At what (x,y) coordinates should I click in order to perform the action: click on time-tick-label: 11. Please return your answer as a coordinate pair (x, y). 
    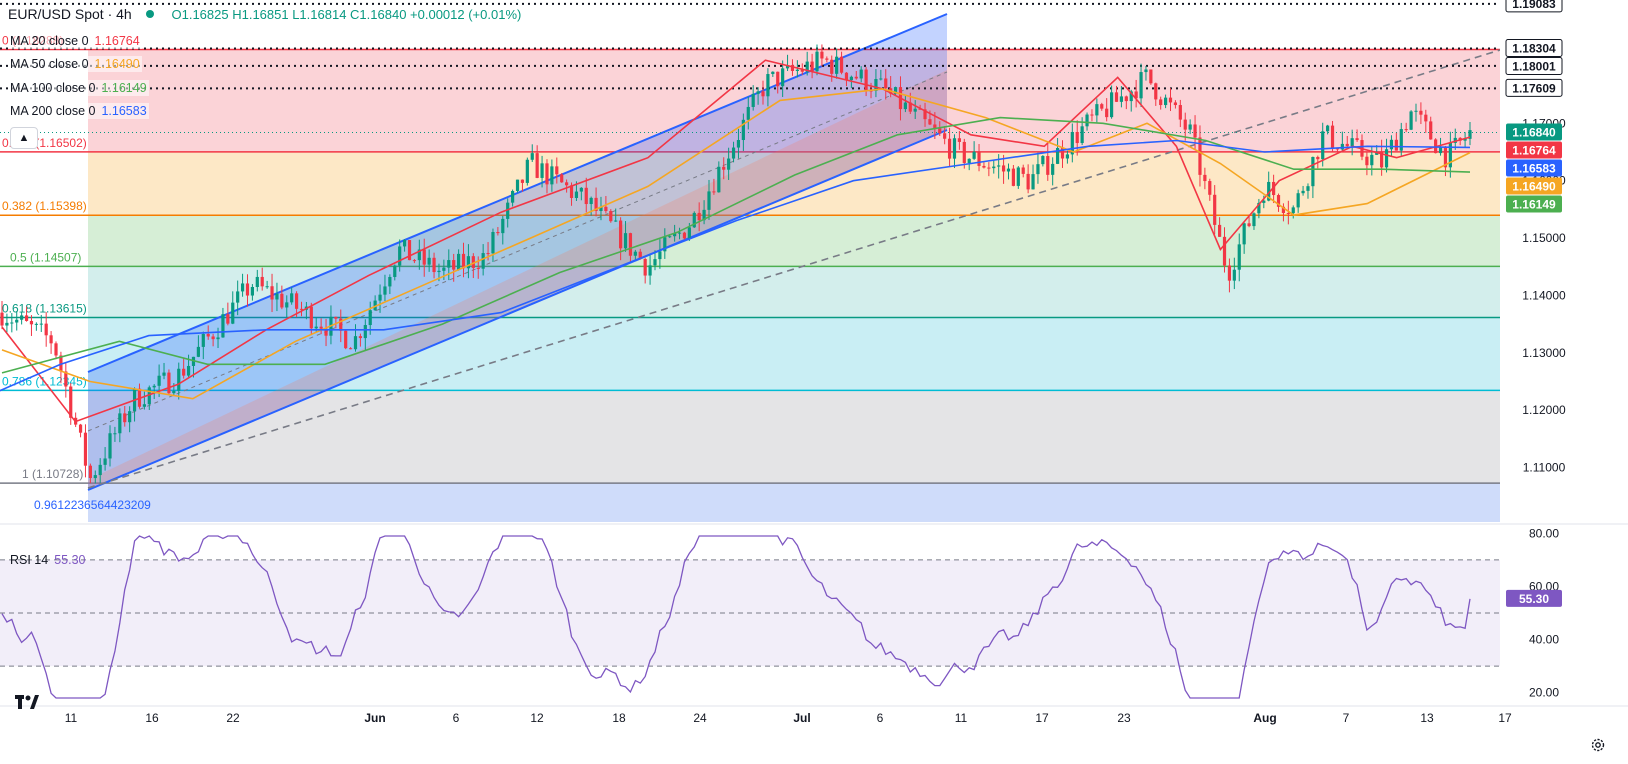
    Looking at the image, I should click on (961, 718).